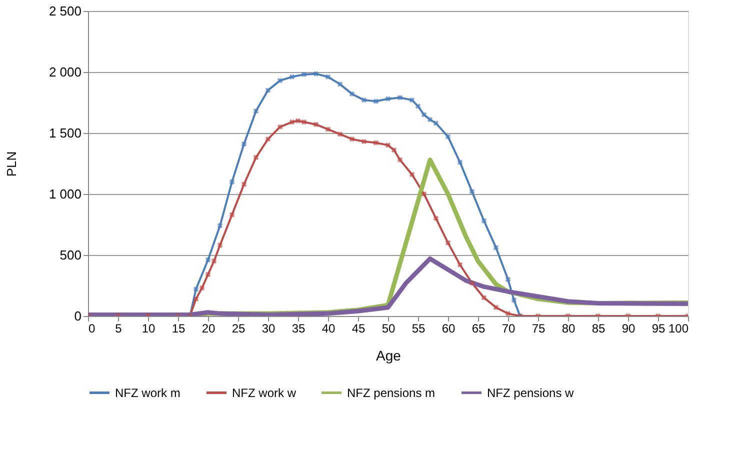  Describe the element at coordinates (419, 329) in the screenshot. I see `x-tick-label: 55` at that location.